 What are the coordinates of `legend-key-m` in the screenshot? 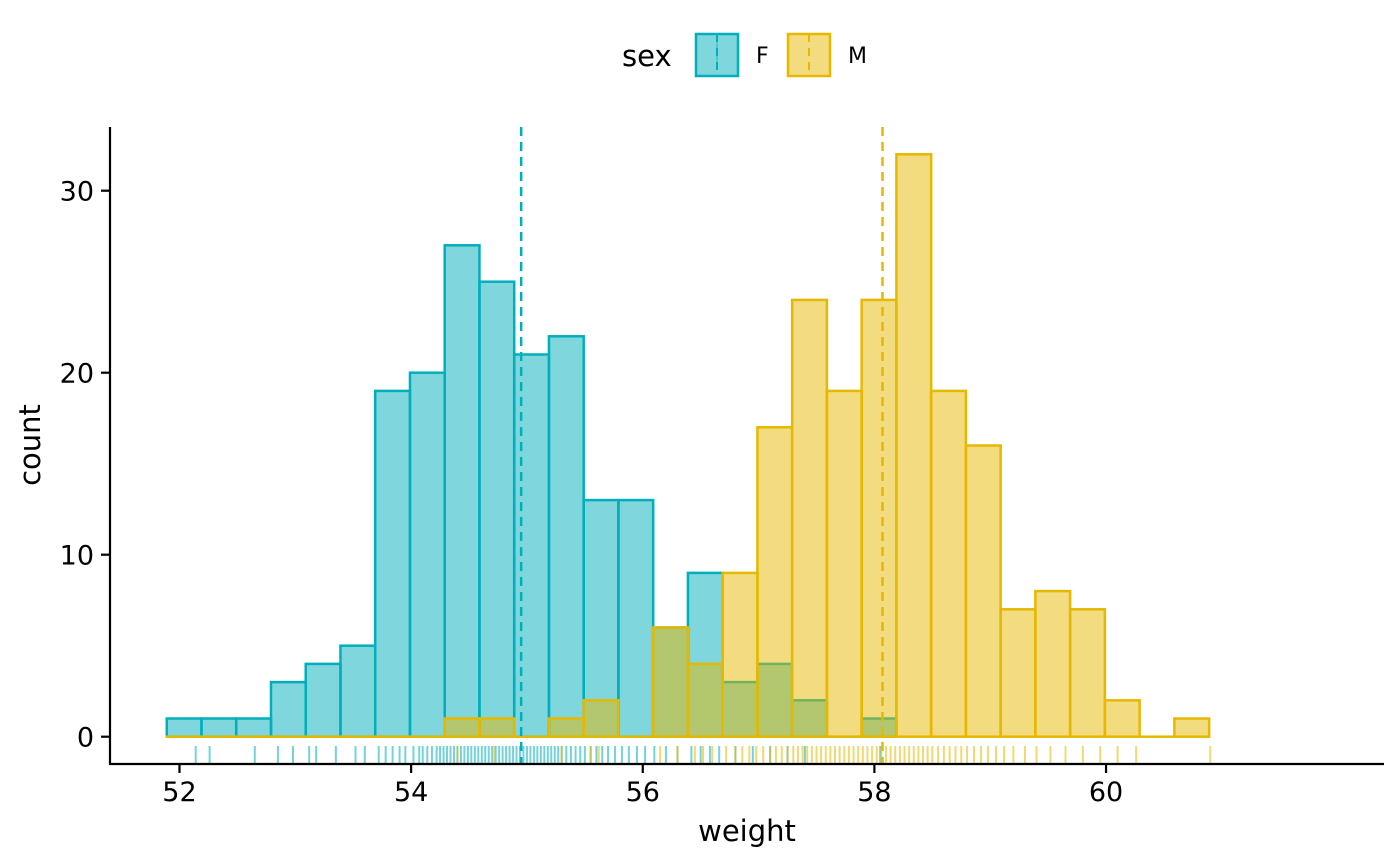 It's located at (809, 55).